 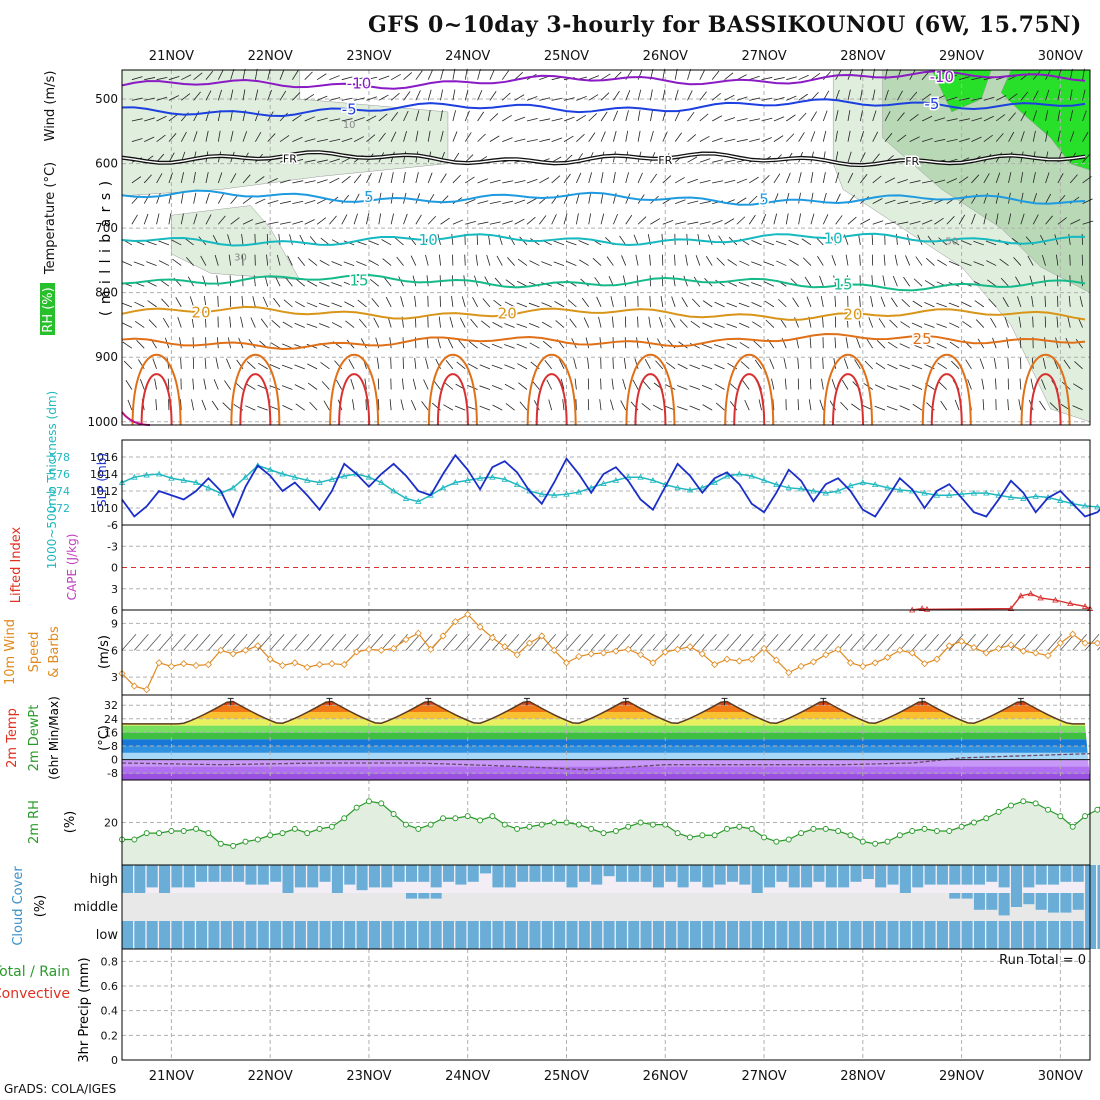 What do you see at coordinates (18, 906) in the screenshot?
I see `y-axis-label-cloud: Cloud Cover` at bounding box center [18, 906].